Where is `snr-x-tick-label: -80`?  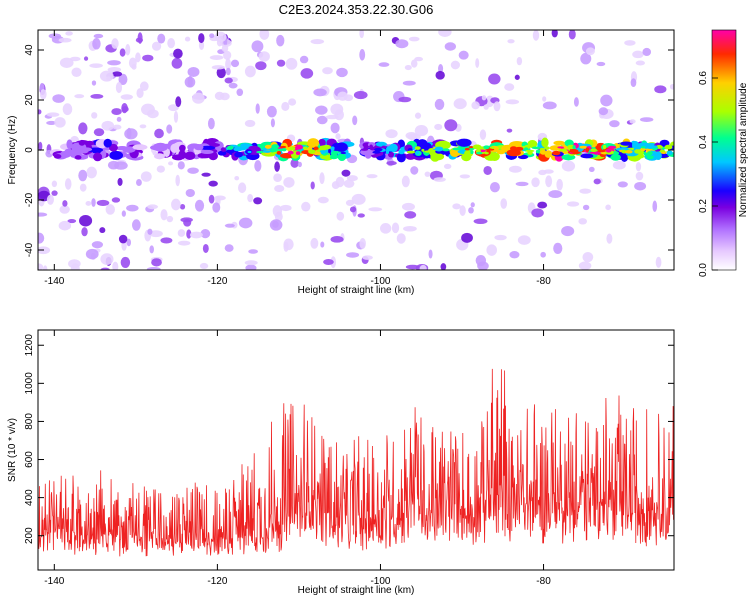 snr-x-tick-label: -80 is located at coordinates (543, 581).